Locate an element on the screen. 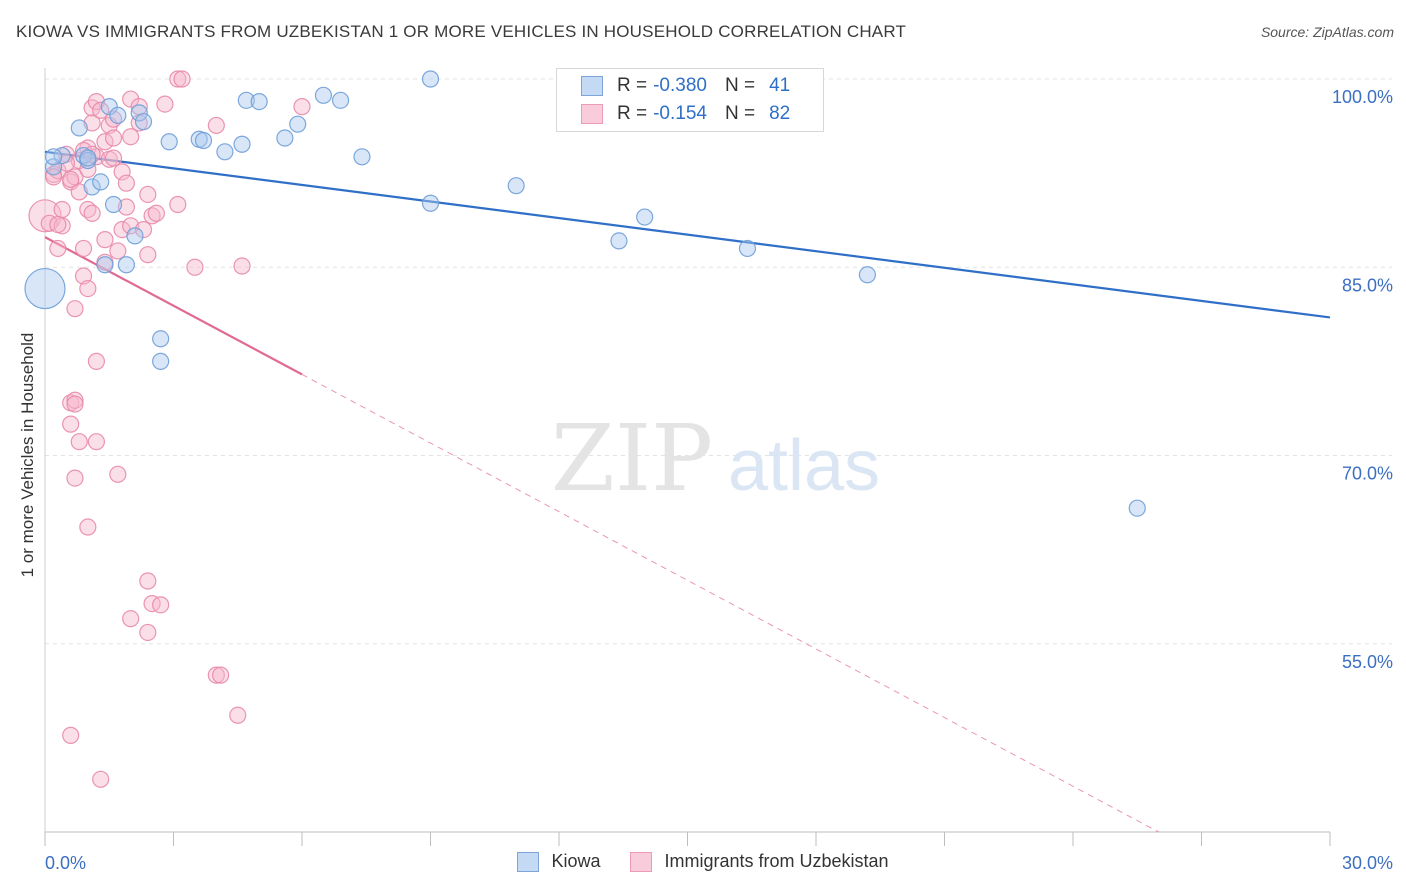 Image resolution: width=1406 pixels, height=892 pixels. legend-swatch-kiowa is located at coordinates (592, 86).